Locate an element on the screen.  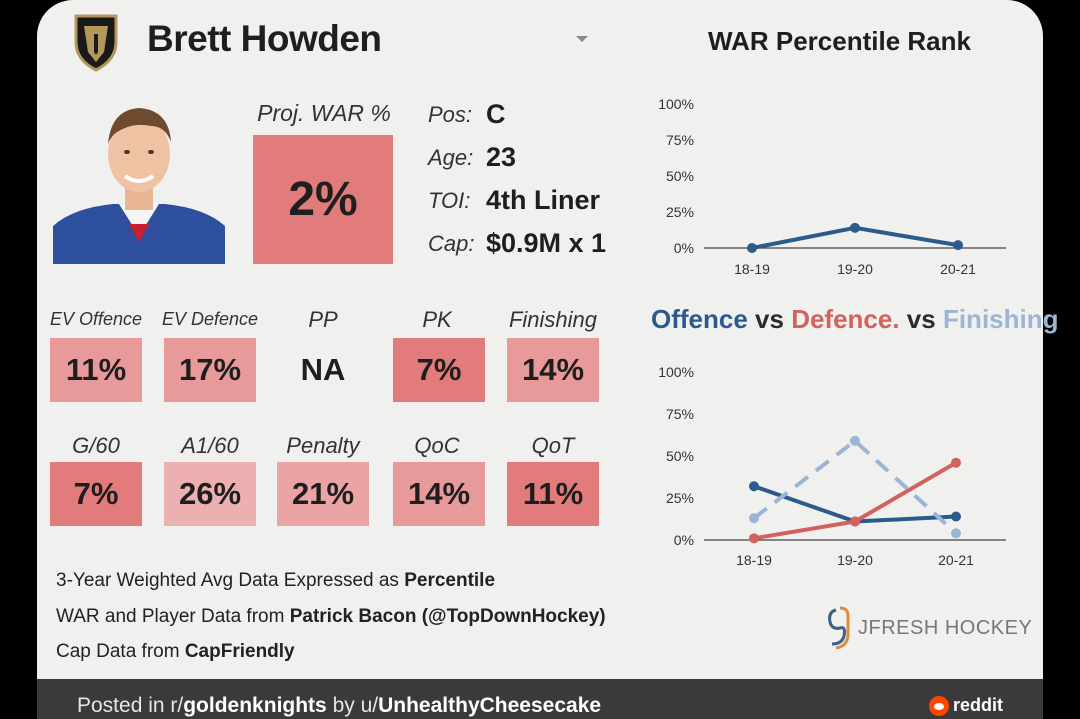
proj-war-value: 2% is located at coordinates (323, 199).